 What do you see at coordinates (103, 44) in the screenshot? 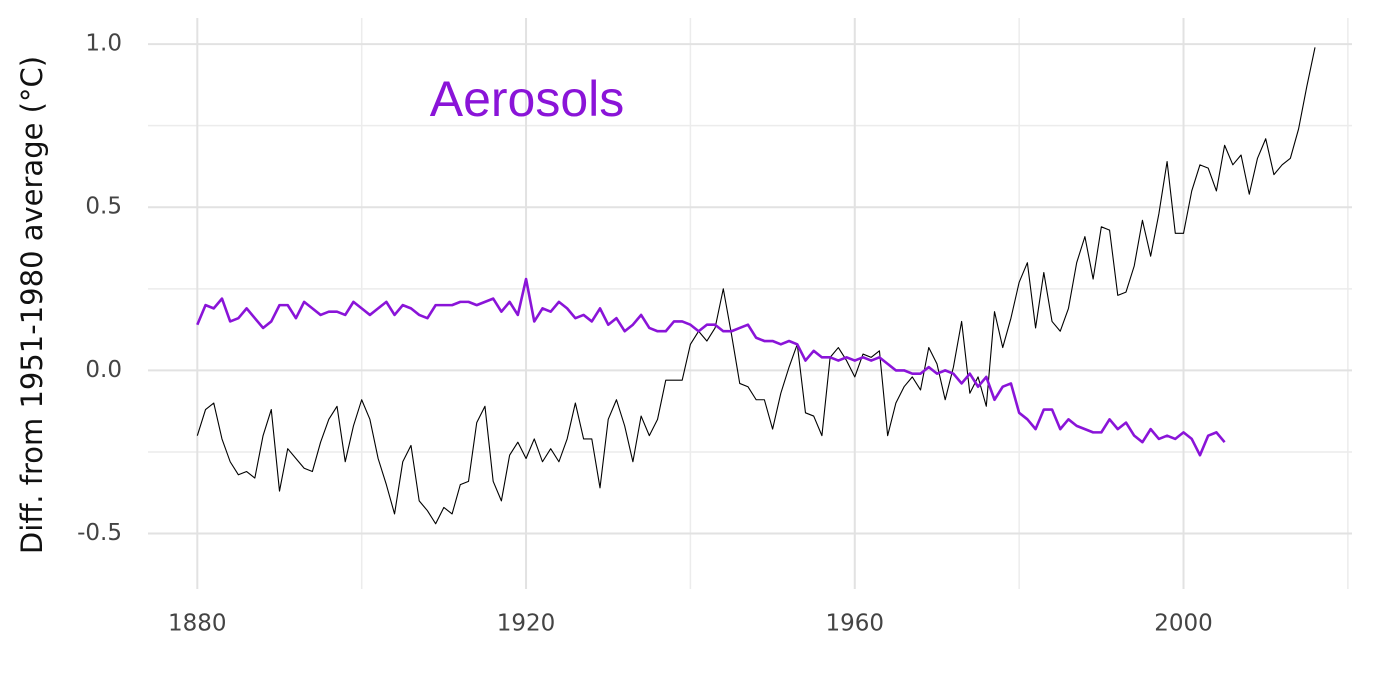
I see `y-tick-label: 1.0` at bounding box center [103, 44].